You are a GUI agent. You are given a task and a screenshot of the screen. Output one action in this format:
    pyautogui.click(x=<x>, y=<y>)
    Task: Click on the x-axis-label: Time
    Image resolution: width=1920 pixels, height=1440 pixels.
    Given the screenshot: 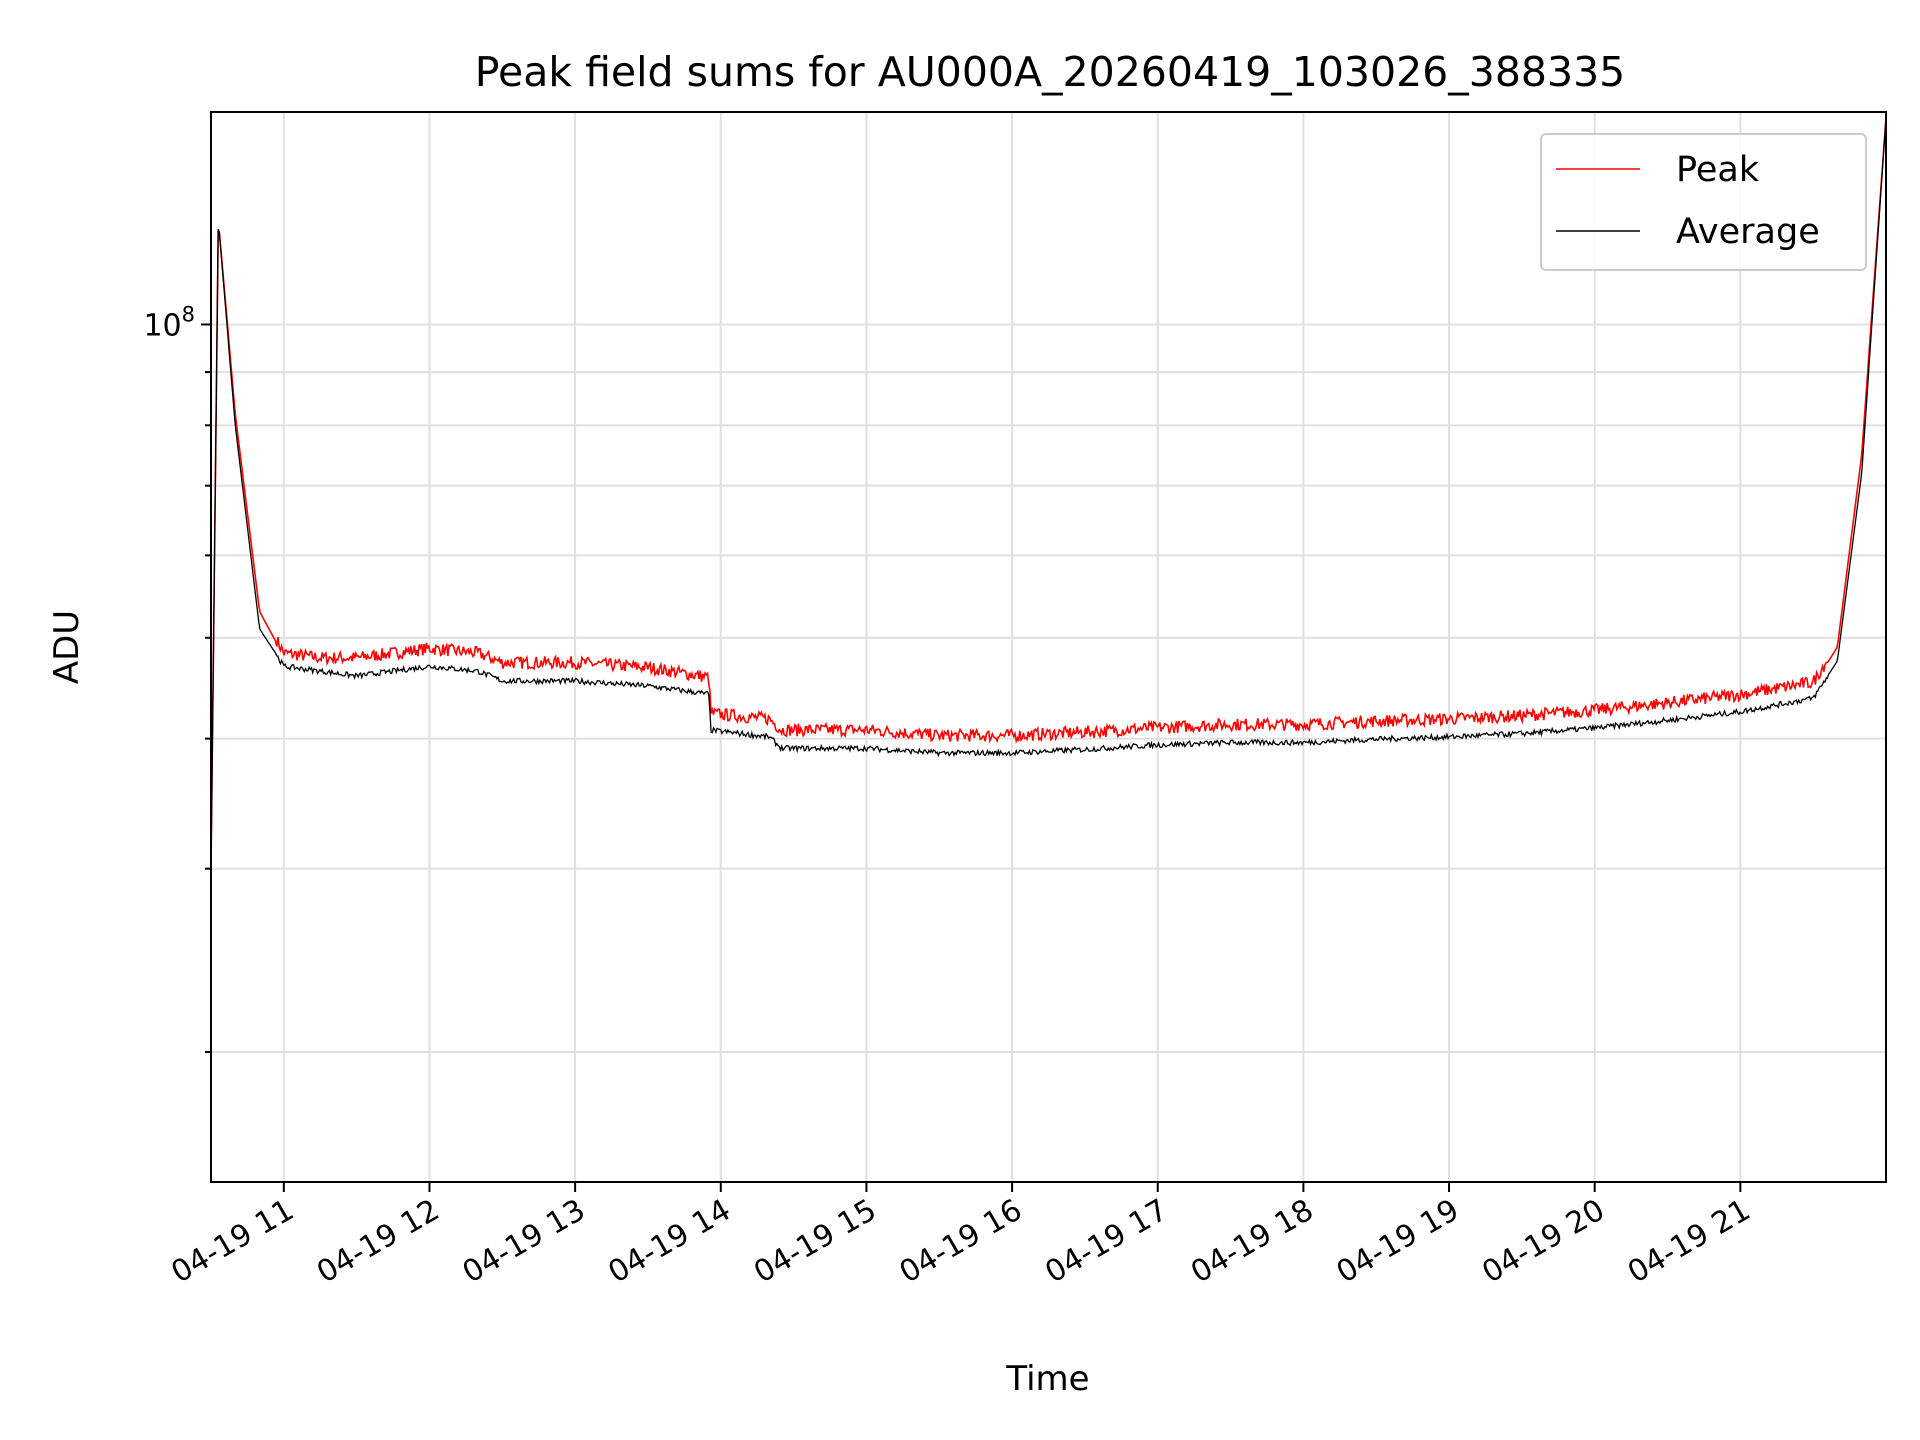 What is the action you would take?
    pyautogui.click(x=1047, y=1379)
    